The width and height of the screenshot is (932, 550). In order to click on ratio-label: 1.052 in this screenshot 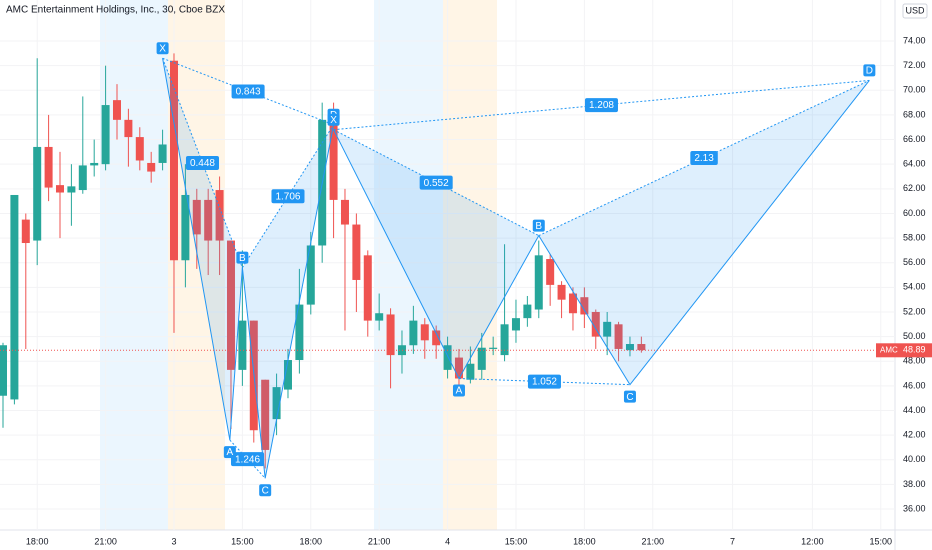, I will do `click(544, 382)`.